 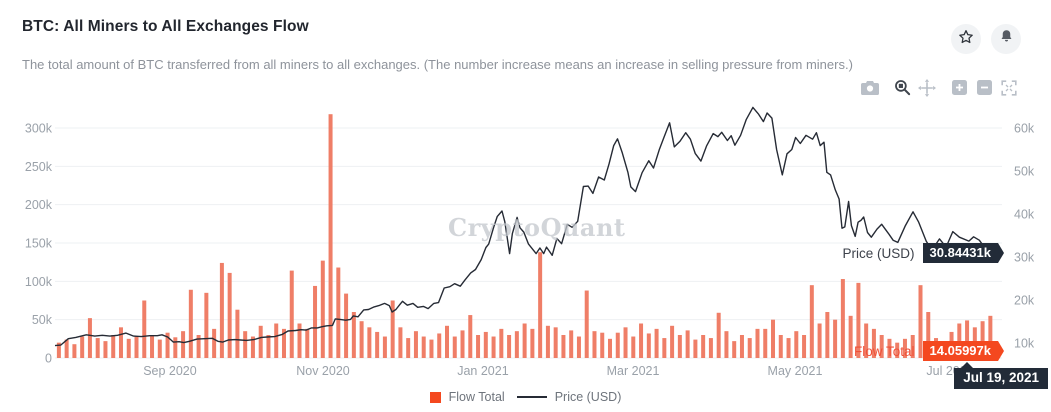 I want to click on flow-total-legend-label: Flow Total, so click(x=476, y=397).